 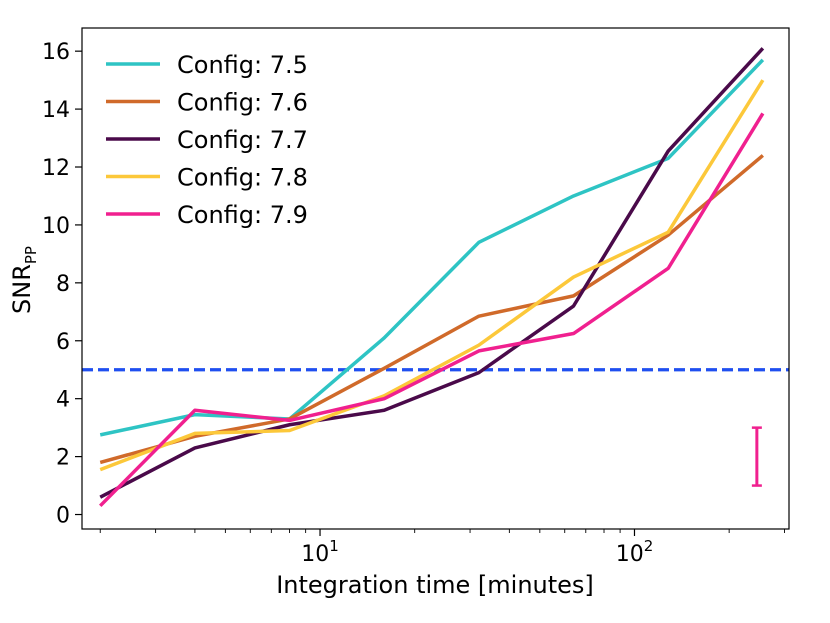 What do you see at coordinates (242, 65) in the screenshot?
I see `legend-label-1: Config: 7.5` at bounding box center [242, 65].